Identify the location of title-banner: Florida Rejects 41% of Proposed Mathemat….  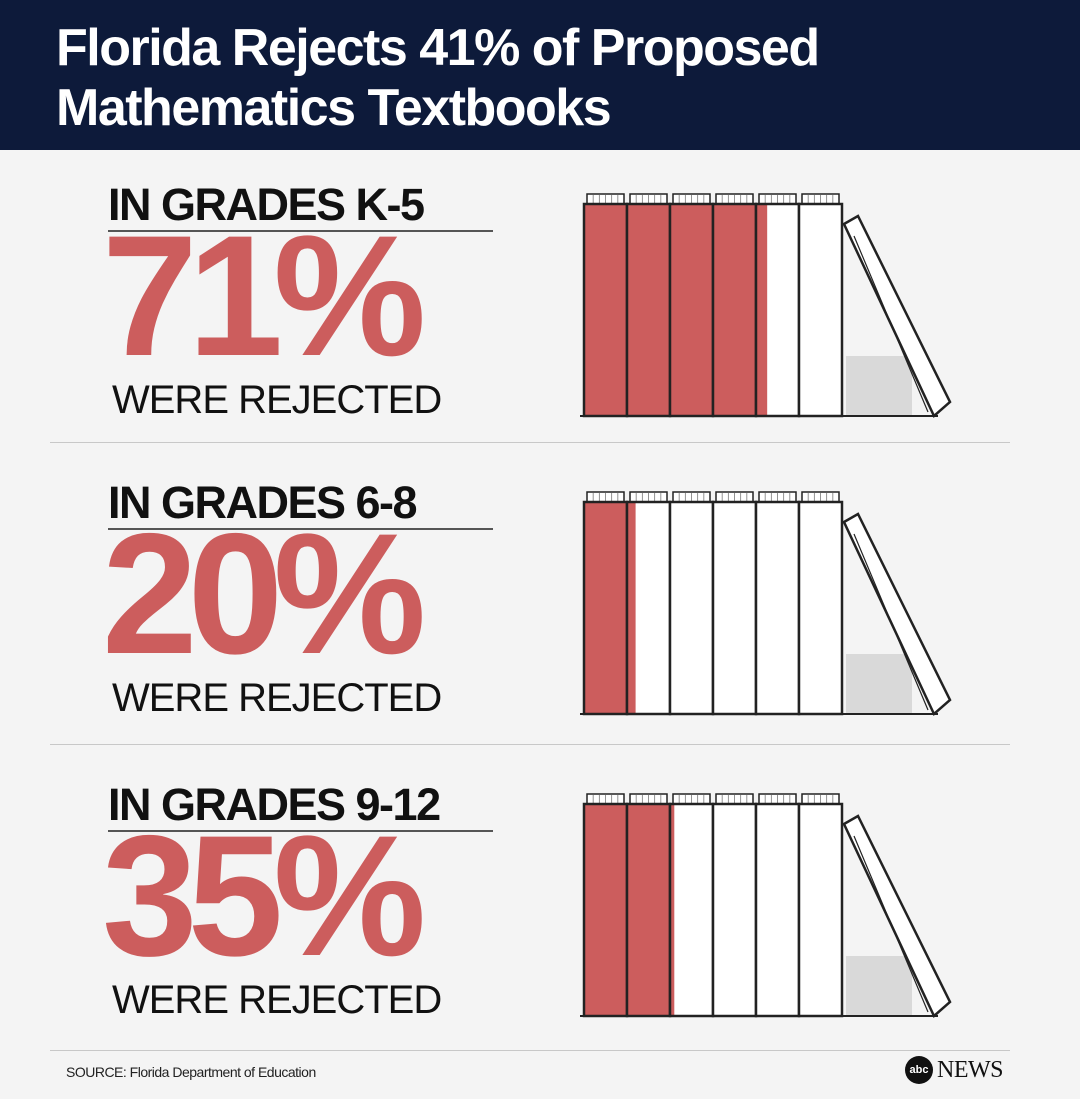
(540, 75).